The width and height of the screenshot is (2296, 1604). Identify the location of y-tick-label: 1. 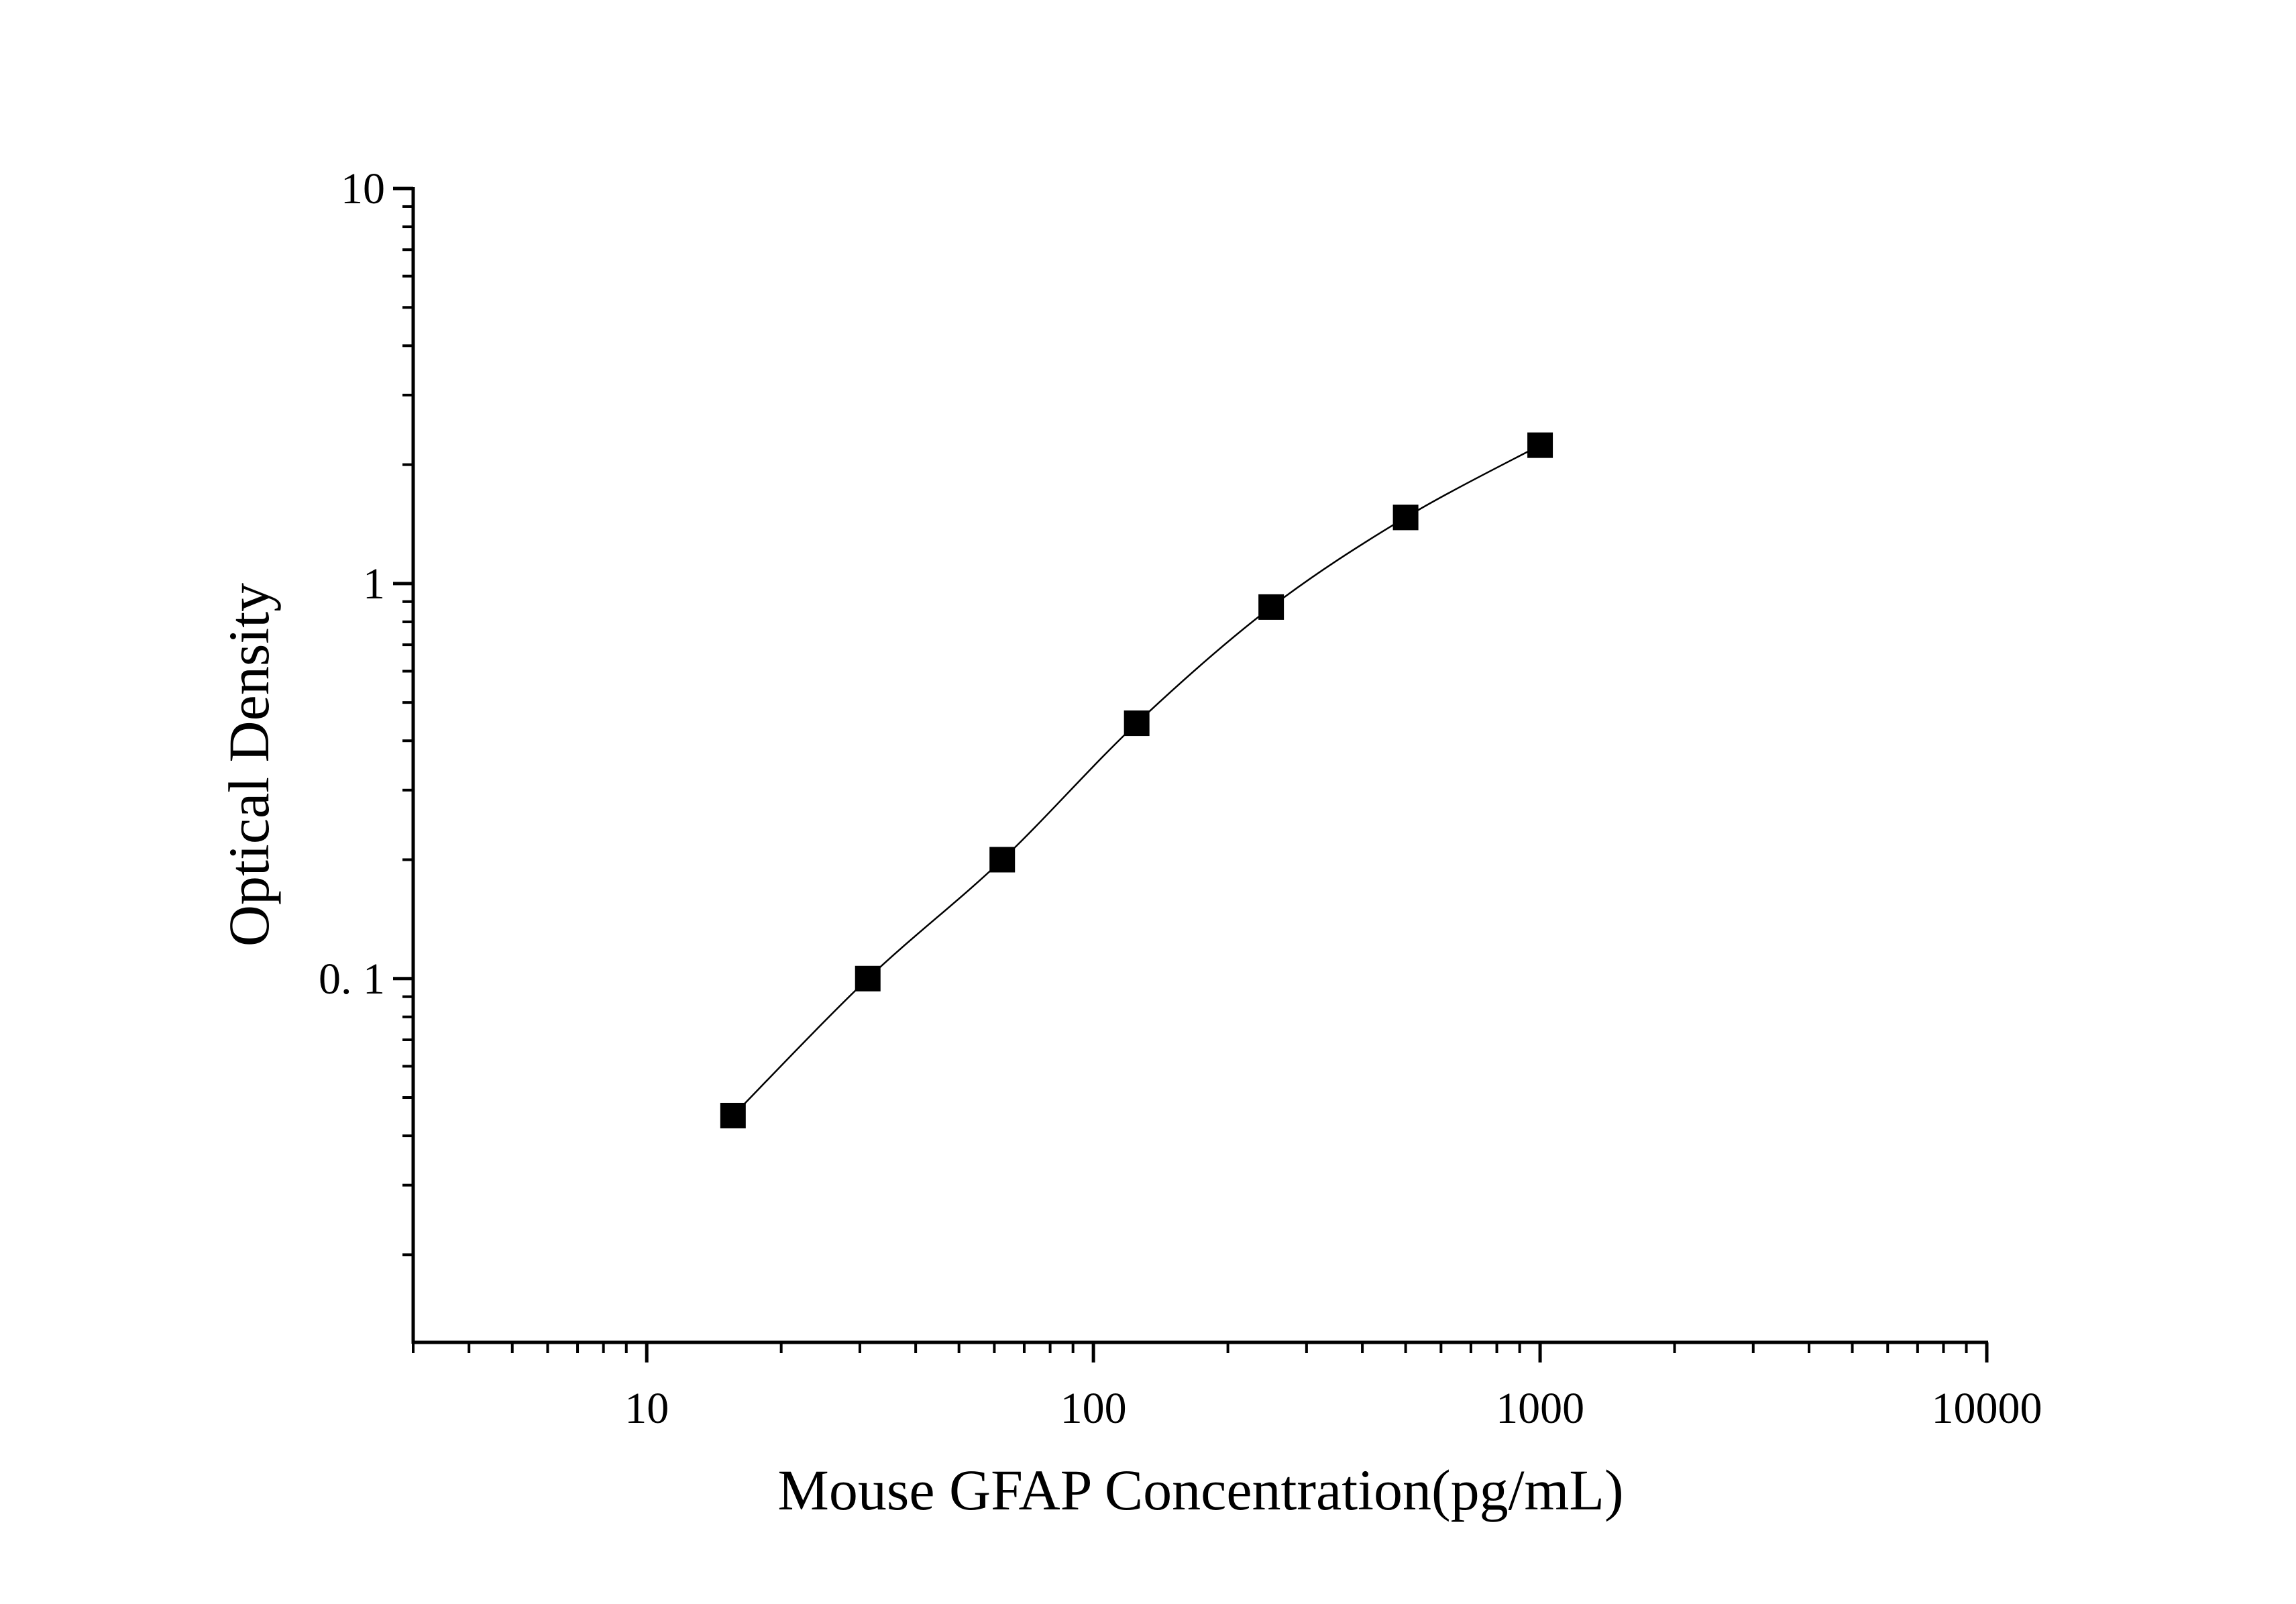
(374, 583).